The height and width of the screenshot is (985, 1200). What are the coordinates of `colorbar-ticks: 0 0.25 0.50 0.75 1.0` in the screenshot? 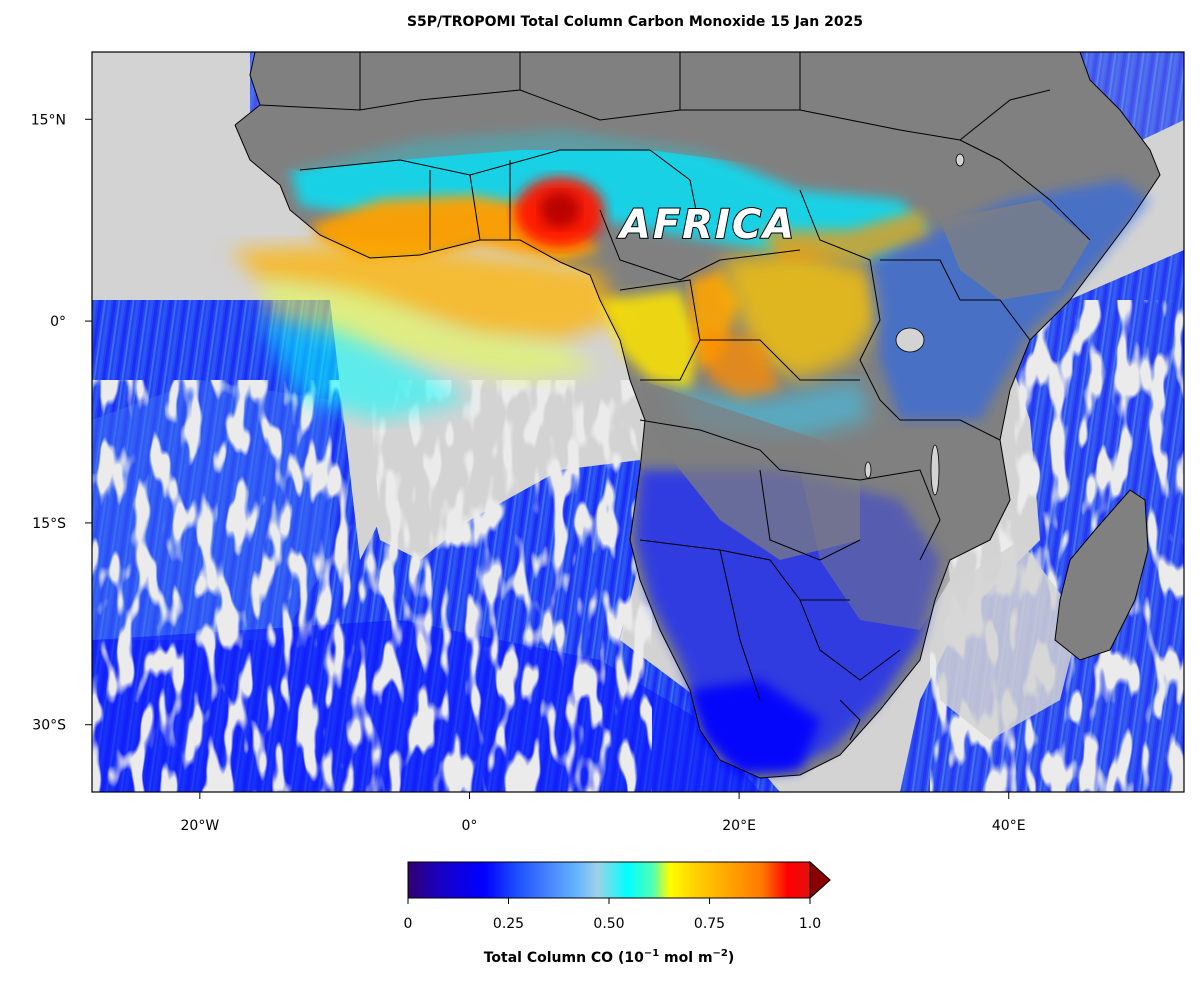 It's located at (612, 915).